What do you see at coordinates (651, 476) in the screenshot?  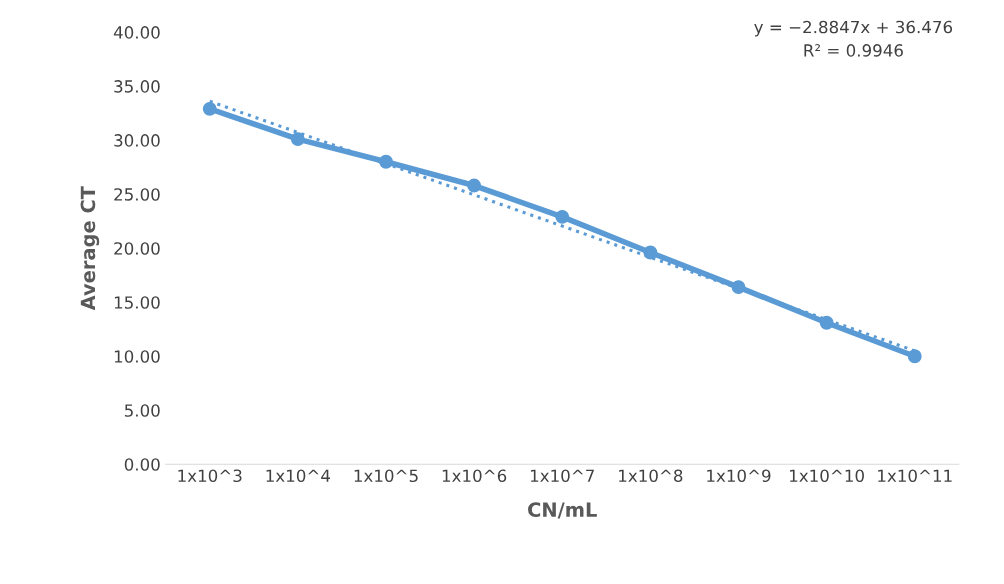 I see `x-tick-label: 1x10^8` at bounding box center [651, 476].